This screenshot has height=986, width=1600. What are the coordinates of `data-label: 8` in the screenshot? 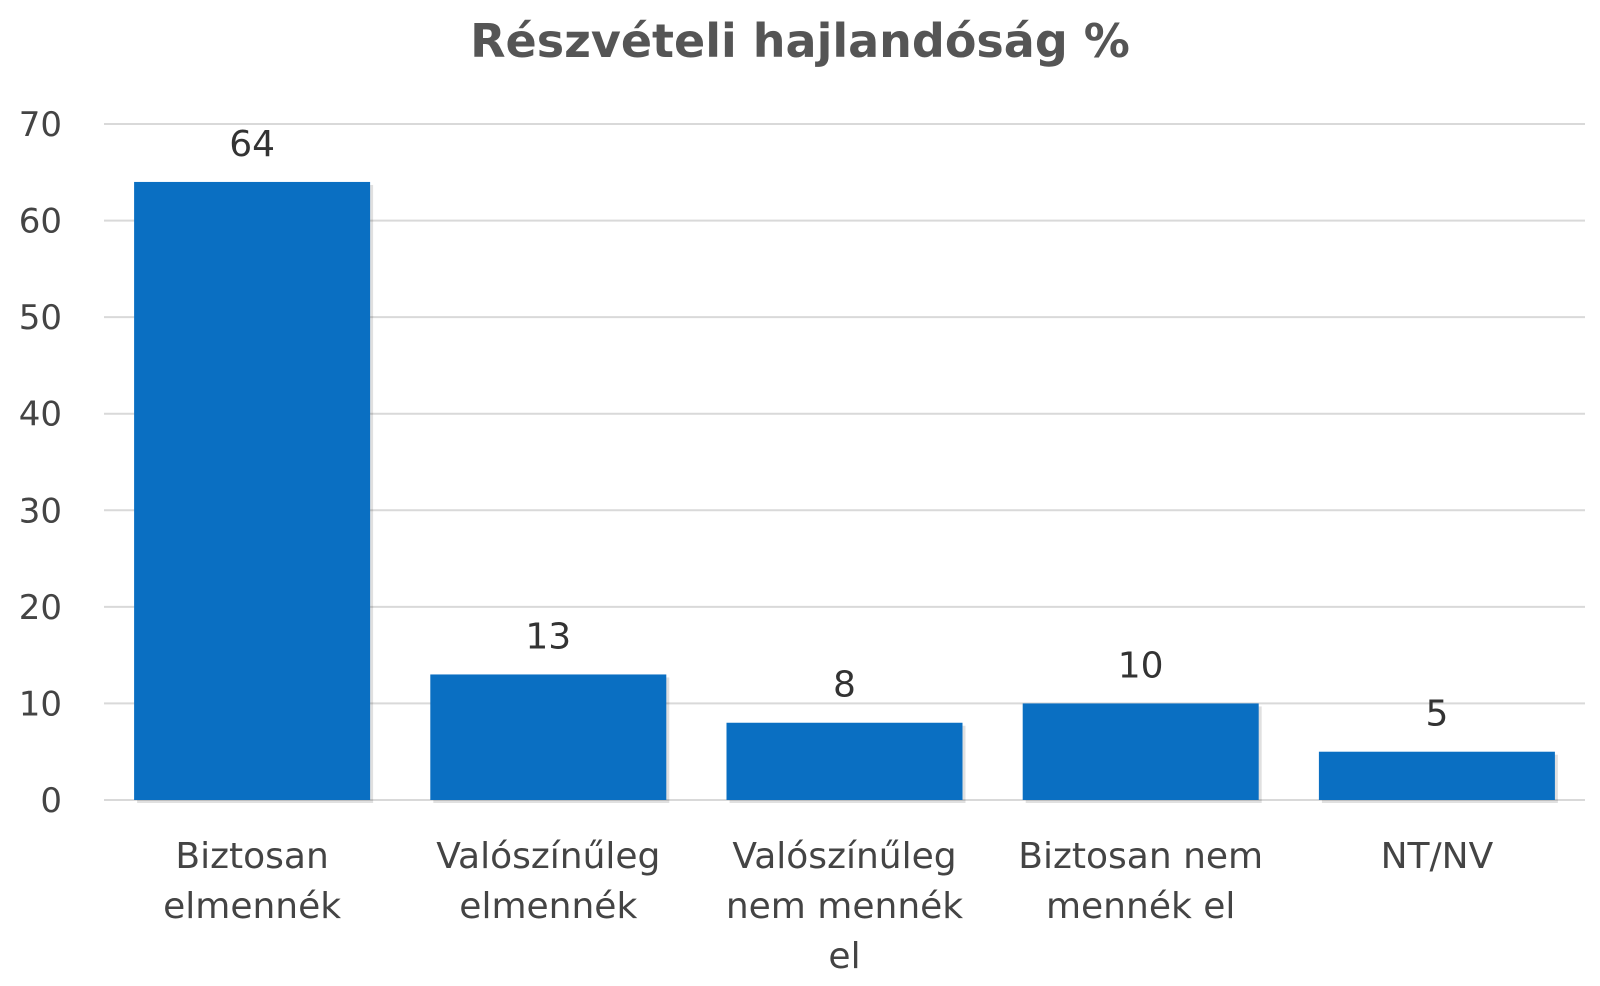 It's located at (844, 685).